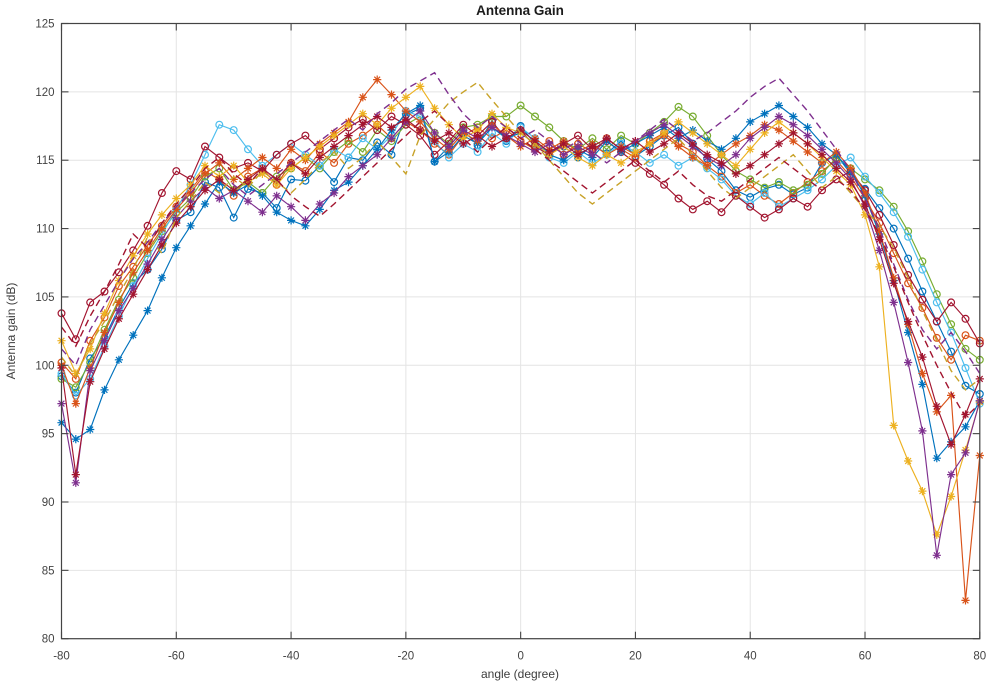 The width and height of the screenshot is (1000, 697). What do you see at coordinates (635, 657) in the screenshot?
I see `x-tick-label: 20` at bounding box center [635, 657].